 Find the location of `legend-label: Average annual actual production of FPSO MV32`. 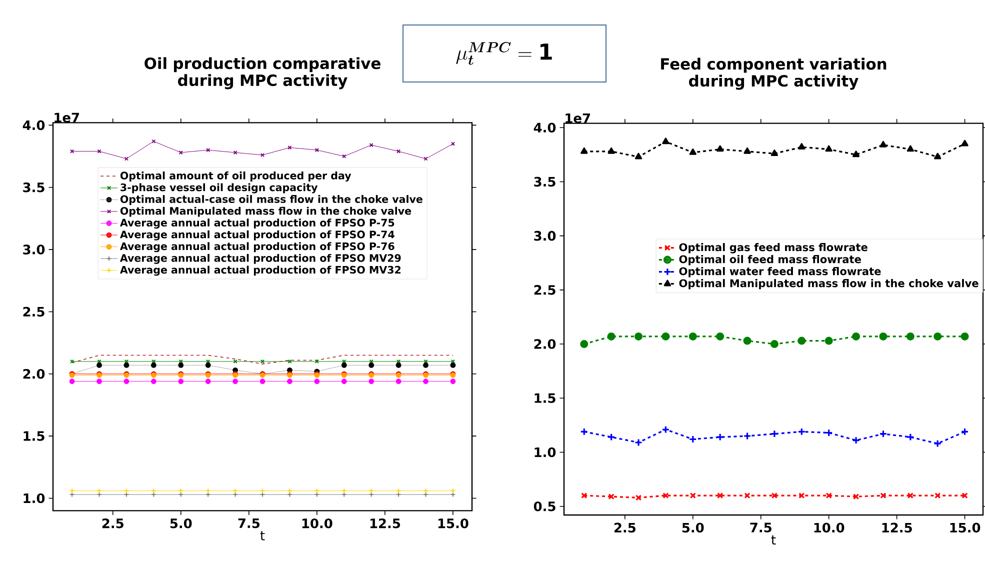

legend-label: Average annual actual production of FPSO MV32 is located at coordinates (260, 271).